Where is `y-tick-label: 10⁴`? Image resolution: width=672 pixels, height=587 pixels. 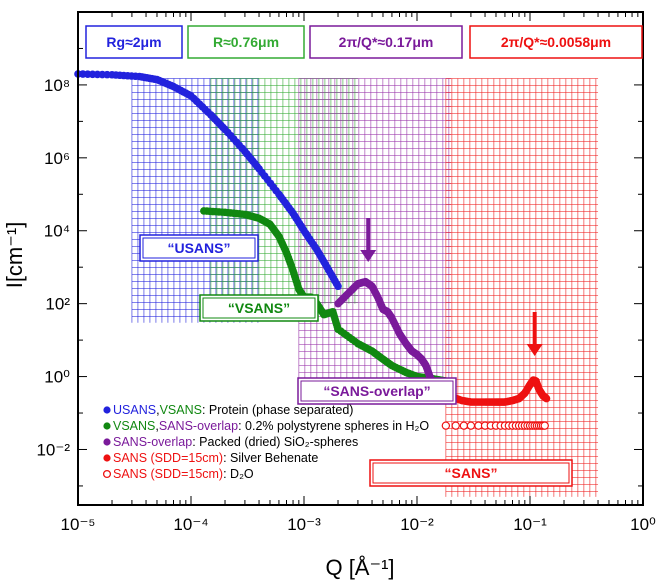 y-tick-label: 10⁴ is located at coordinates (57, 231).